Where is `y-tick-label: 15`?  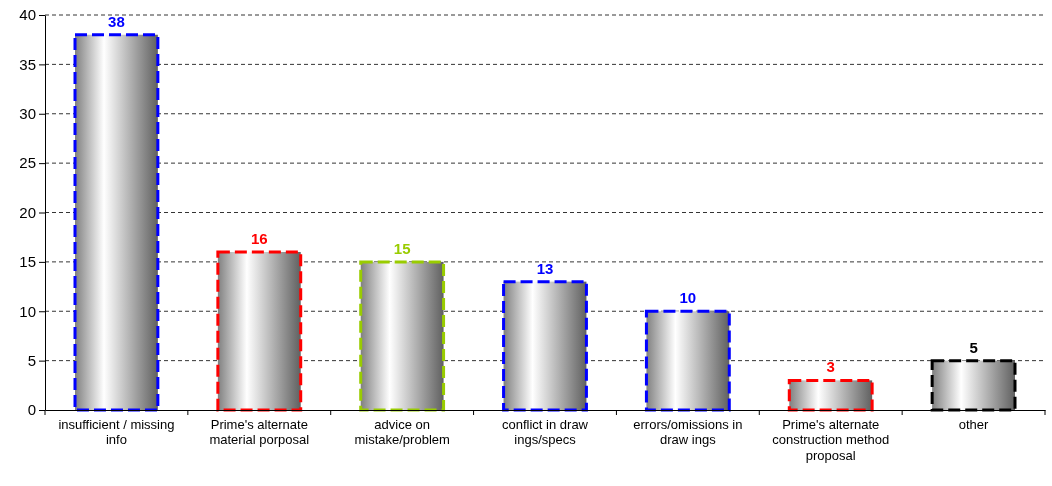 y-tick-label: 15 is located at coordinates (27, 262).